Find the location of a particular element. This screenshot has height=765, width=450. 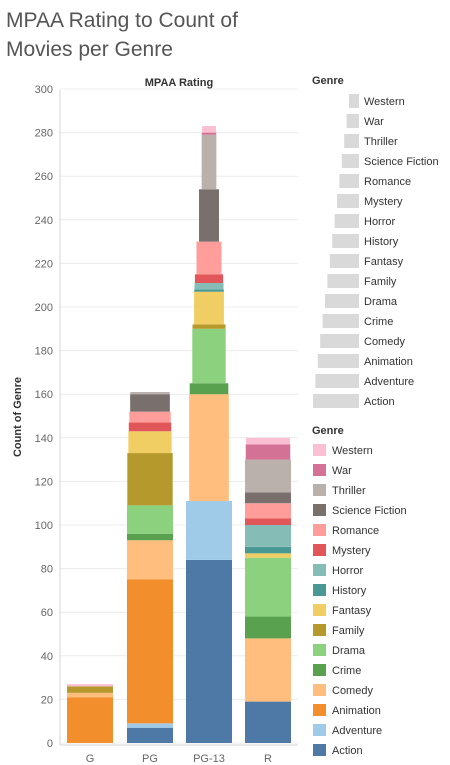

size-legend-label: Animation is located at coordinates (388, 362).